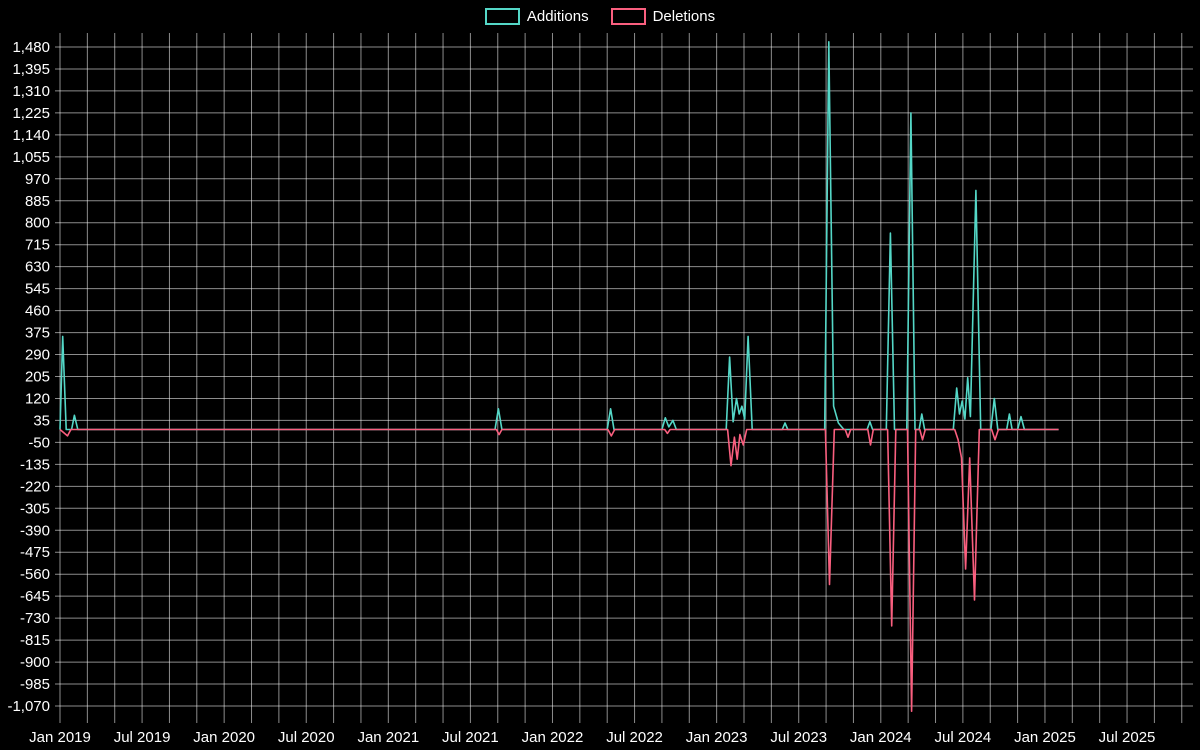 This screenshot has width=1200, height=750. Describe the element at coordinates (388, 737) in the screenshot. I see `x-axis-tick-label: Jan 2021` at that location.